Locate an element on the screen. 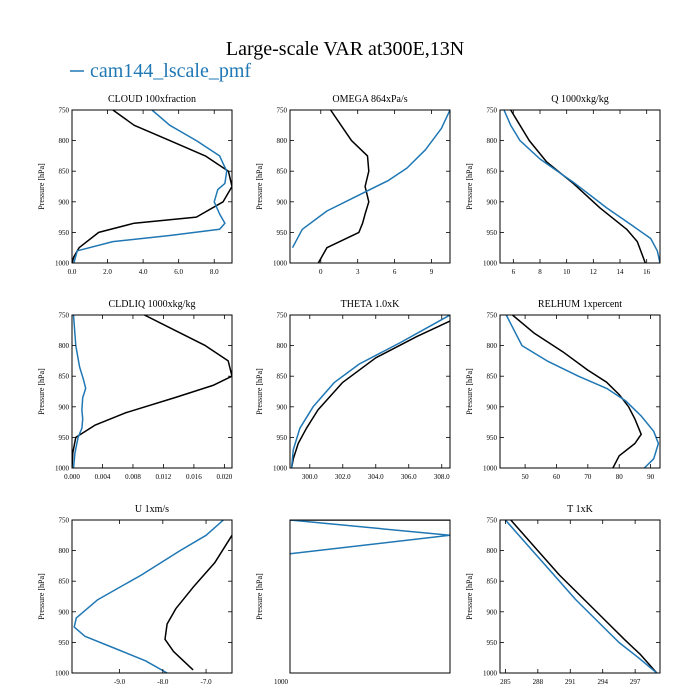 The image size is (700, 700). panel-title: CLDLIQ 1000xkg/kg is located at coordinates (152, 304).